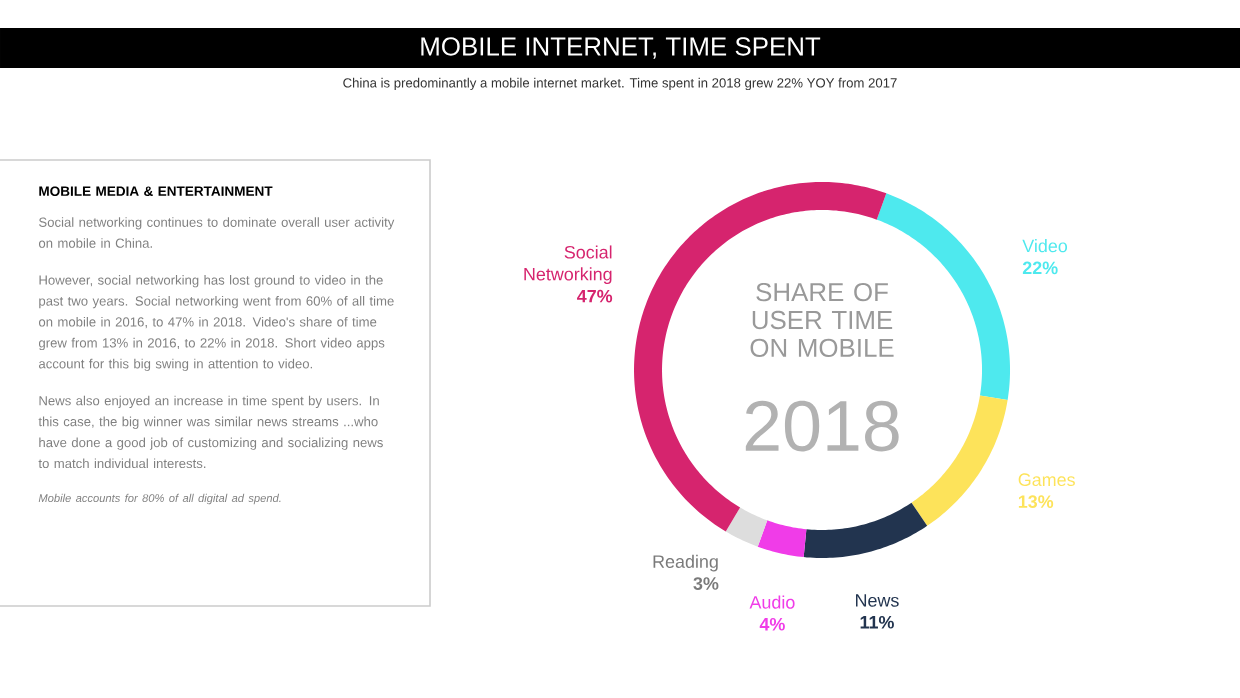 This screenshot has height=698, width=1240. I want to click on data-label: 4%, so click(772, 624).